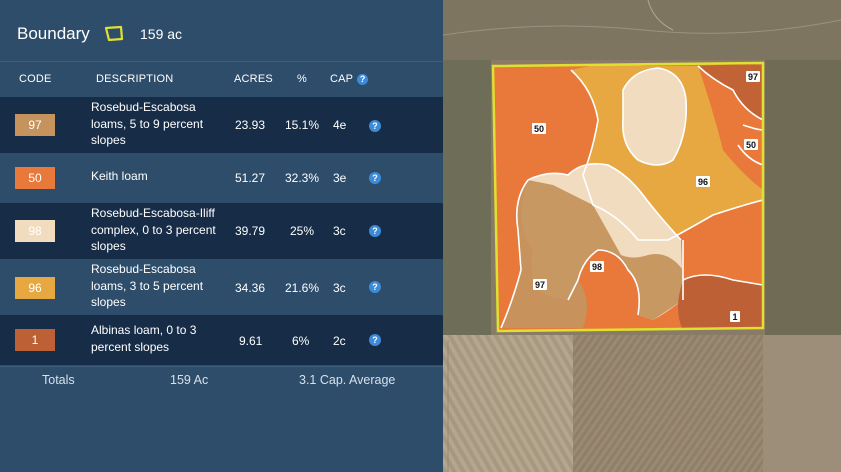  I want to click on column-header-description: DESCRIPTION, so click(135, 79).